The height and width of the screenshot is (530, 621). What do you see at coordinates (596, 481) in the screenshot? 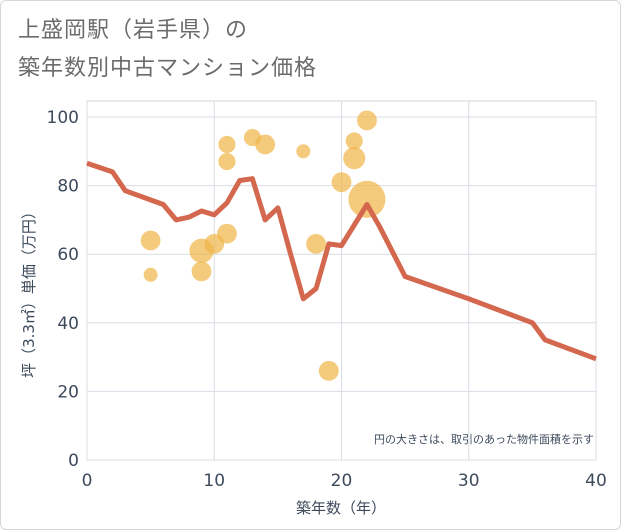
I see `x-tick-label: 40` at bounding box center [596, 481].